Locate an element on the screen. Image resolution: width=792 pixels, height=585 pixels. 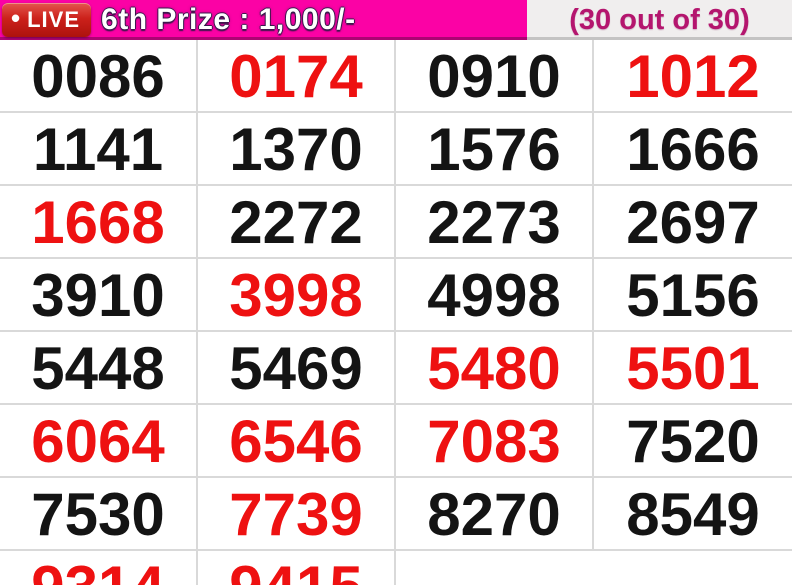
number-cell: 1012 is located at coordinates (693, 76).